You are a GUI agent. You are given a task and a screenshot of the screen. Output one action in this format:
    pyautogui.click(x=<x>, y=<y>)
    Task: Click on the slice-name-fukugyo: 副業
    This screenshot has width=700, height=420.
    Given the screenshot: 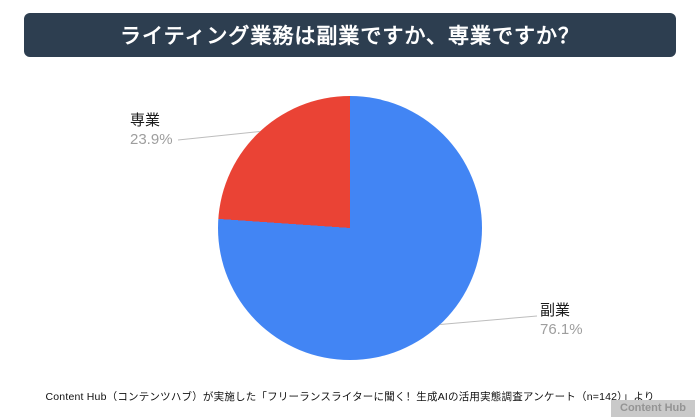 What is the action you would take?
    pyautogui.click(x=555, y=310)
    